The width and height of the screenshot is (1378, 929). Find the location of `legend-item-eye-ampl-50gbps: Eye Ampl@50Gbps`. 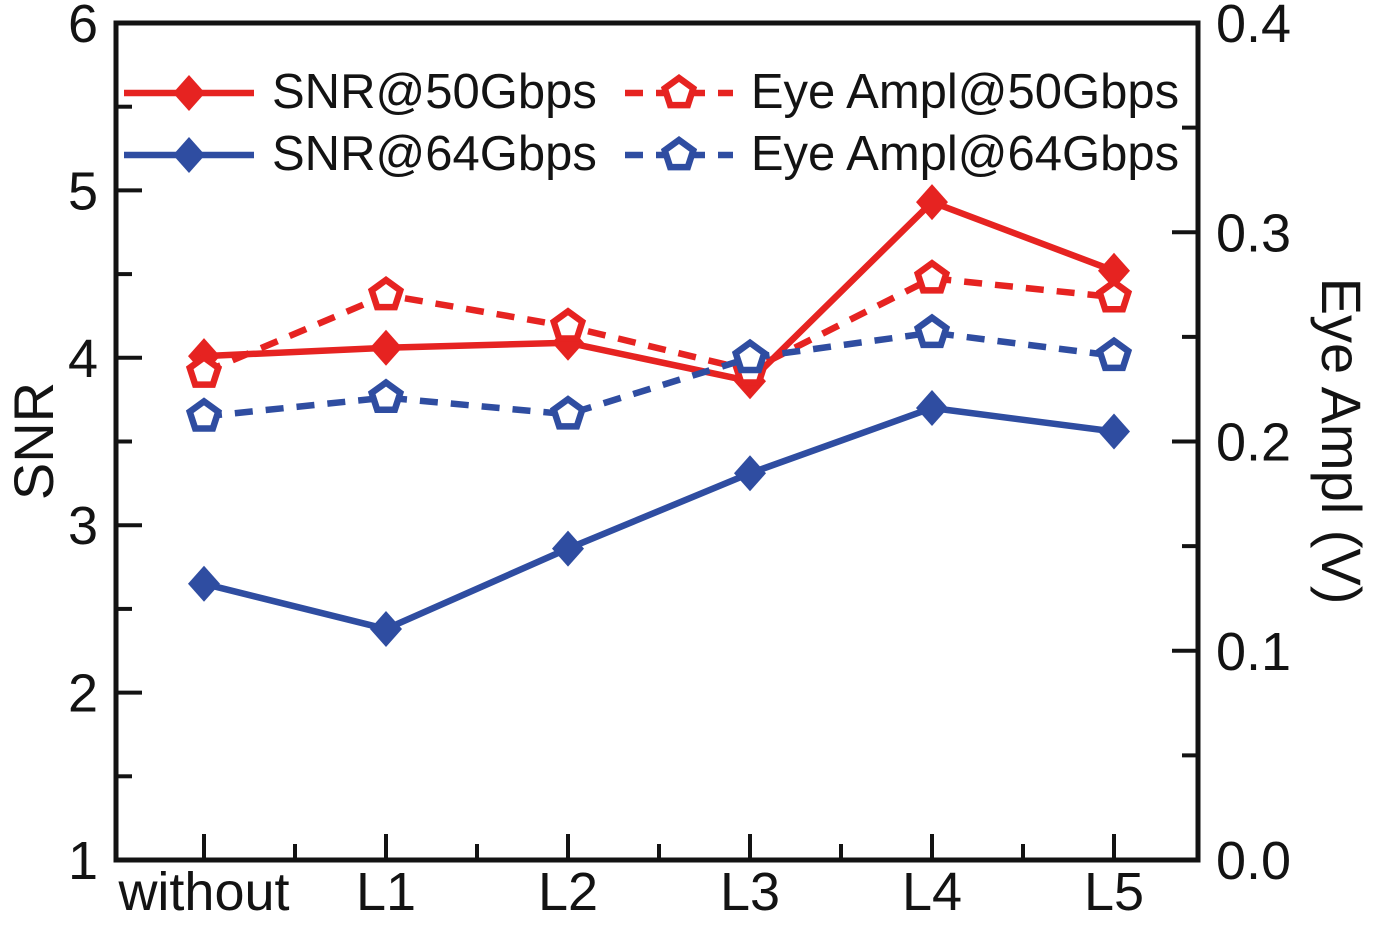

legend-item-eye-ampl-50gbps: Eye Ampl@50Gbps is located at coordinates (901, 92).